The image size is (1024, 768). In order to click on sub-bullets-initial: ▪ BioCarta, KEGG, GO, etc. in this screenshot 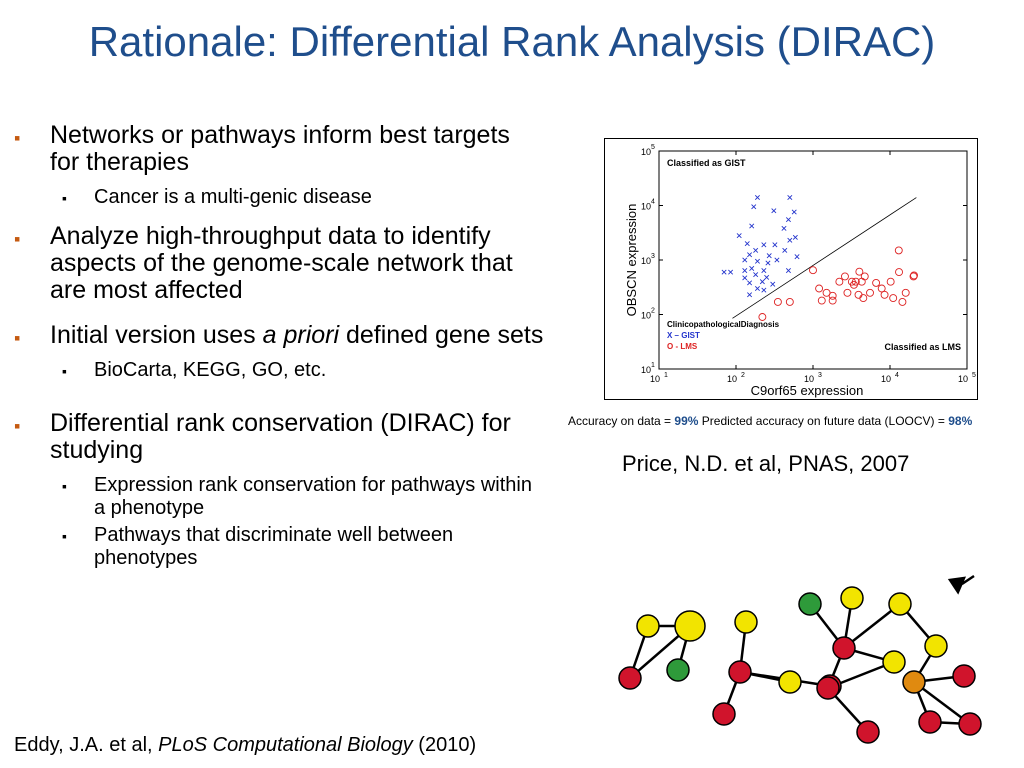, I will do `click(279, 370)`.